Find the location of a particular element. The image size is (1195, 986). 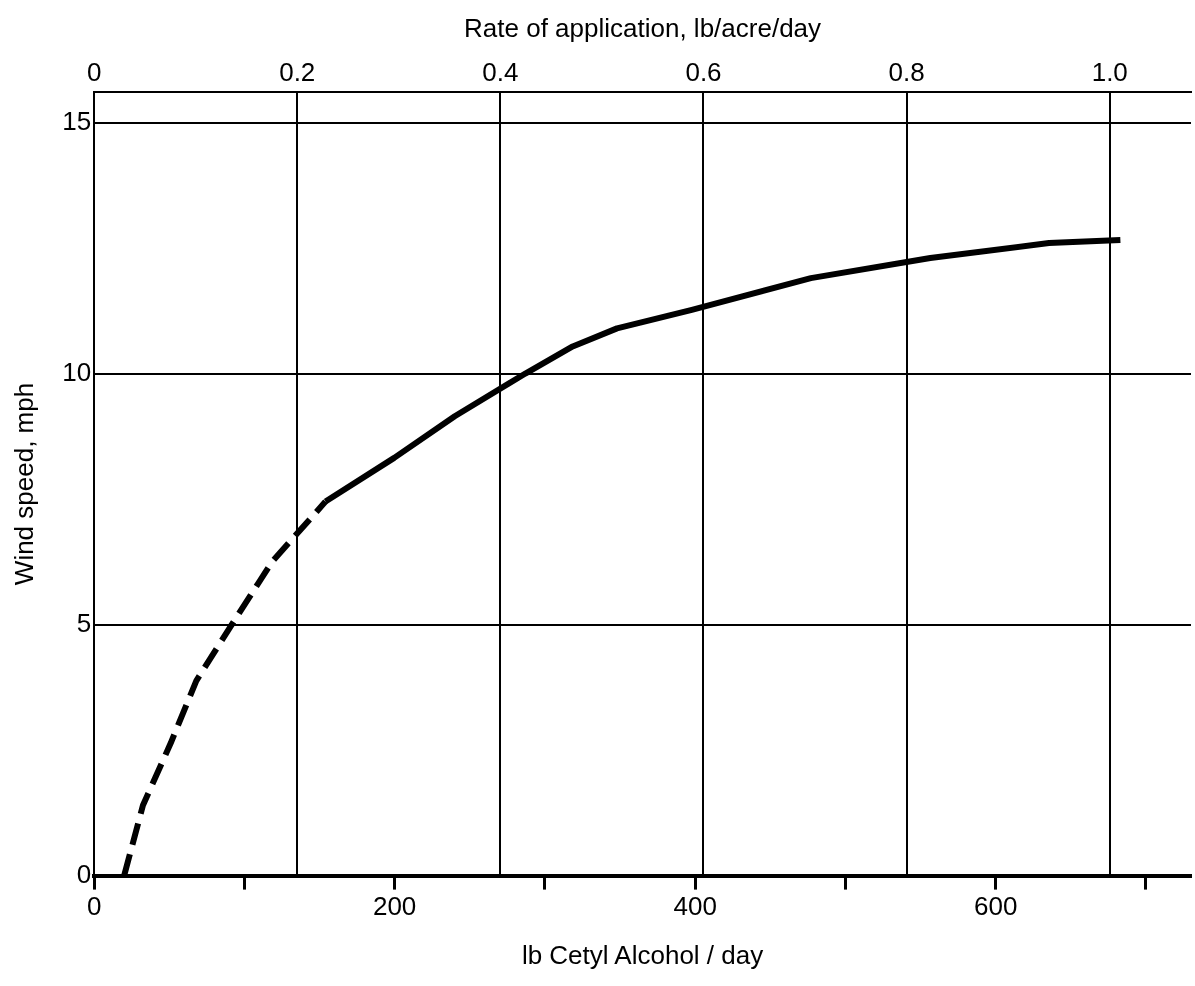

x2-tick-label: 0.8 is located at coordinates (906, 71).